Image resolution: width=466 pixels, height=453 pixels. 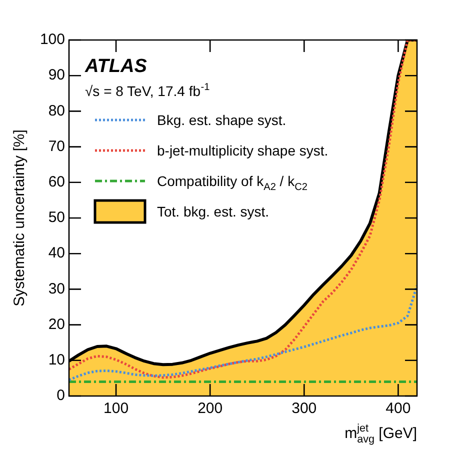 I want to click on y-tick-label: 100, so click(x=52, y=39).